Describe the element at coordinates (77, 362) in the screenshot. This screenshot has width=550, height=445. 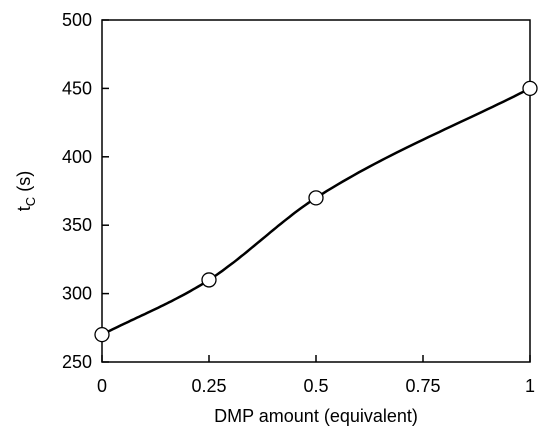
I see `y-tick-label: 250` at that location.